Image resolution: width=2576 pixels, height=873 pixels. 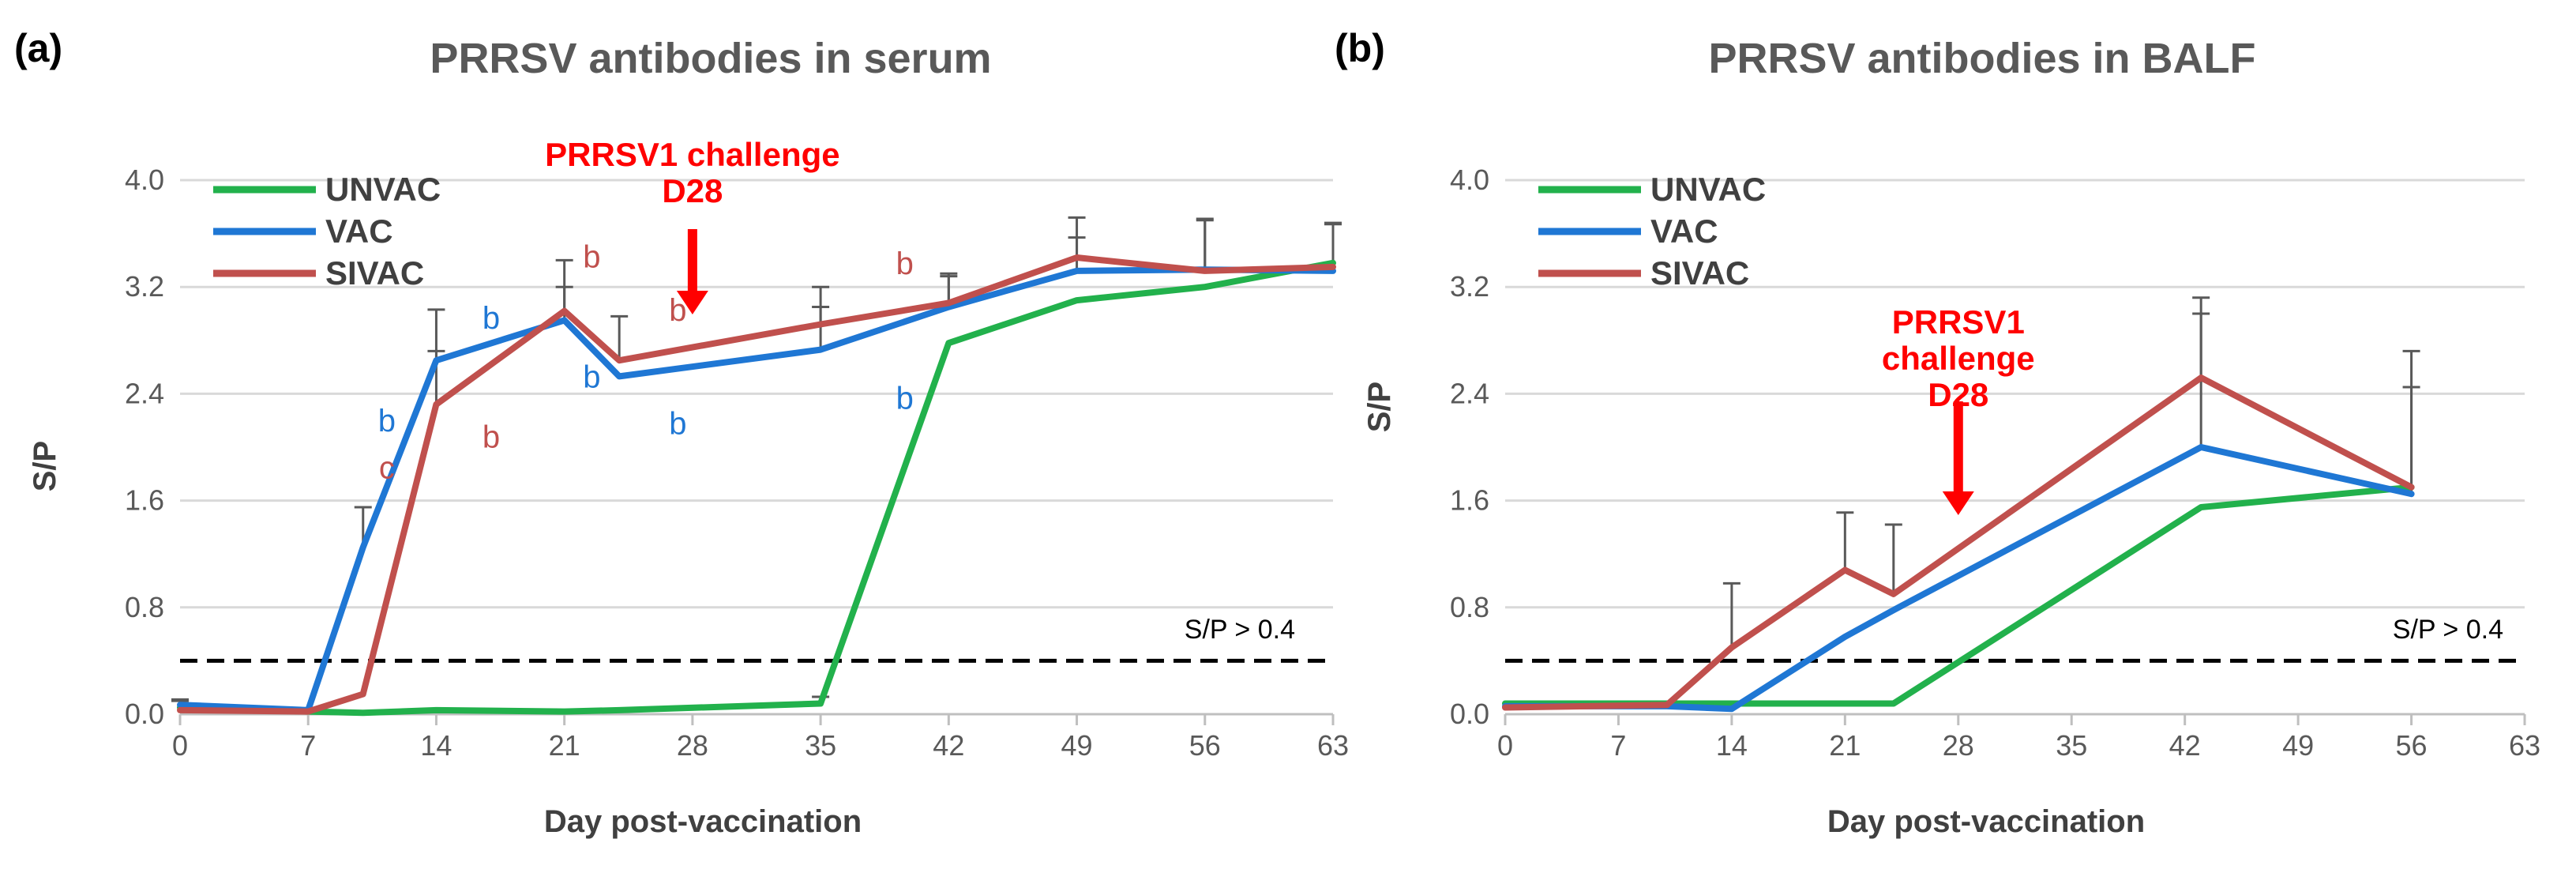 I want to click on chart-title: PRRSV antibodies in serum, so click(x=710, y=58).